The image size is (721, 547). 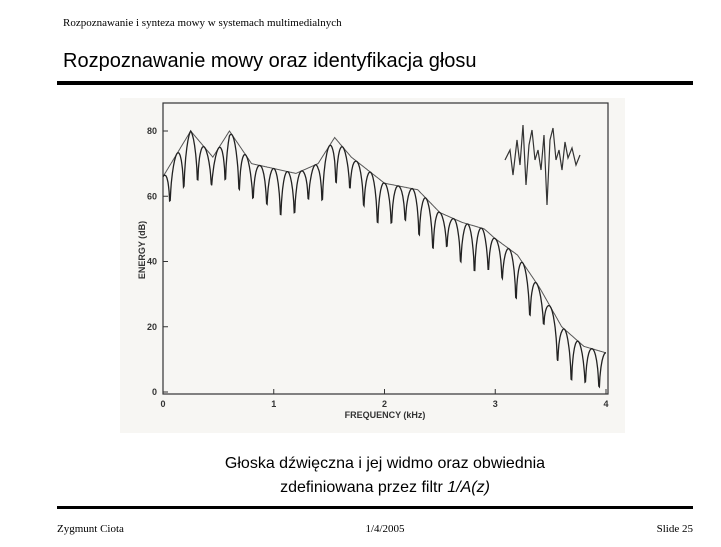 I want to click on caption-line: zdefiniowana przez filtr 1/A(z), so click(x=385, y=487).